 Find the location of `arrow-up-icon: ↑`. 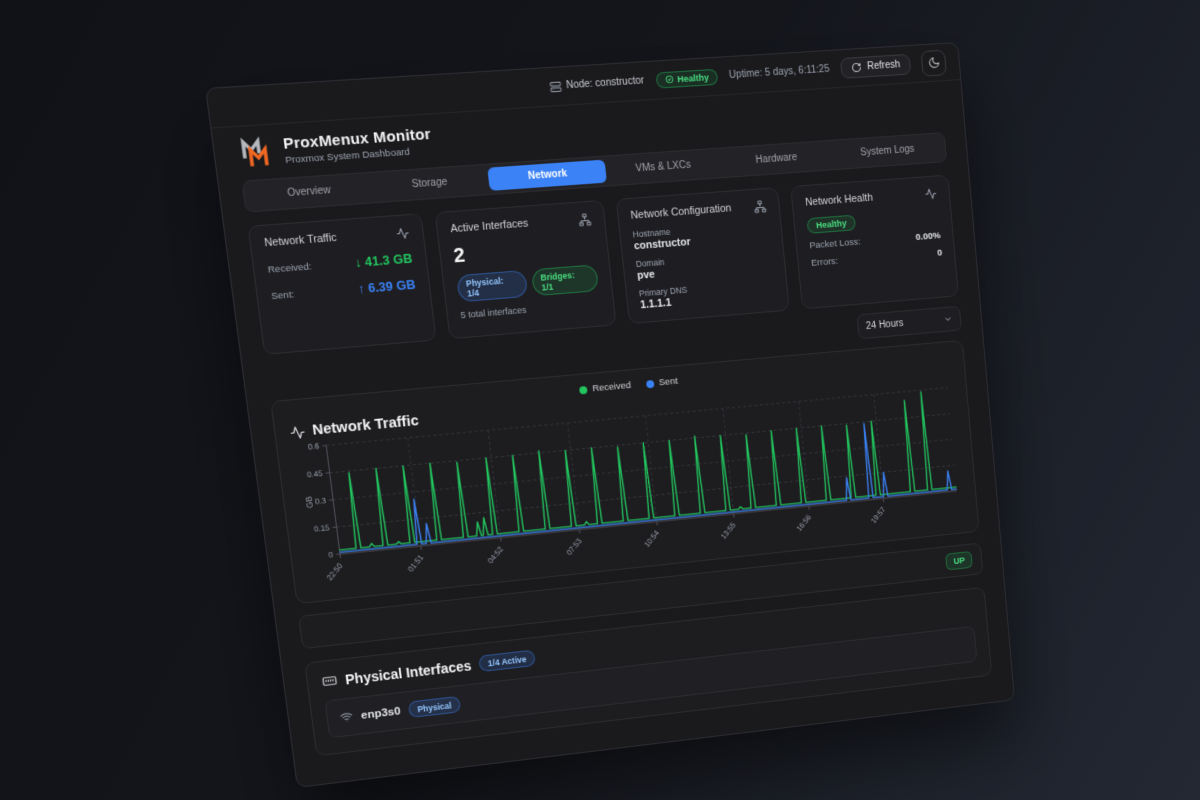

arrow-up-icon: ↑ is located at coordinates (361, 289).